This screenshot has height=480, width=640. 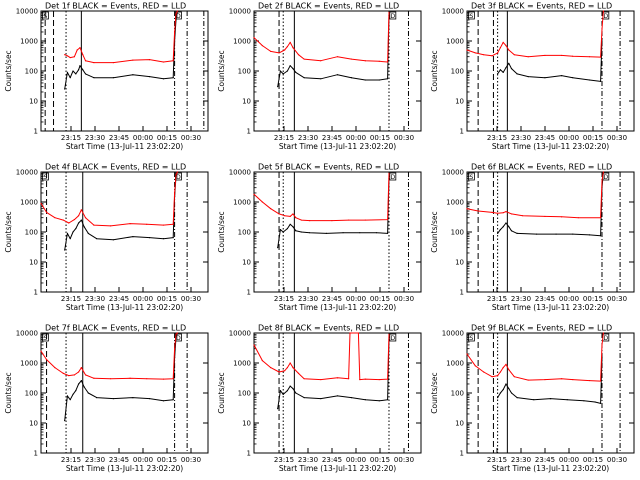 What do you see at coordinates (249, 454) in the screenshot?
I see `y-tick-label: 1` at bounding box center [249, 454].